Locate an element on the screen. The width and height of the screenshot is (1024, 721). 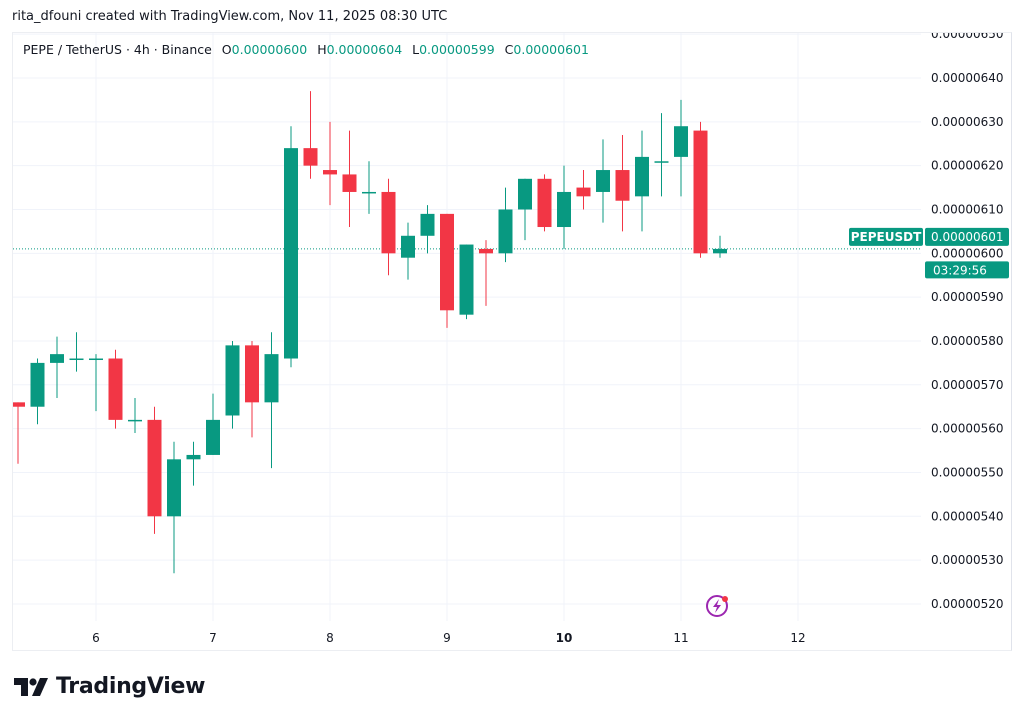
close-value: 0.00000601 is located at coordinates (551, 49).